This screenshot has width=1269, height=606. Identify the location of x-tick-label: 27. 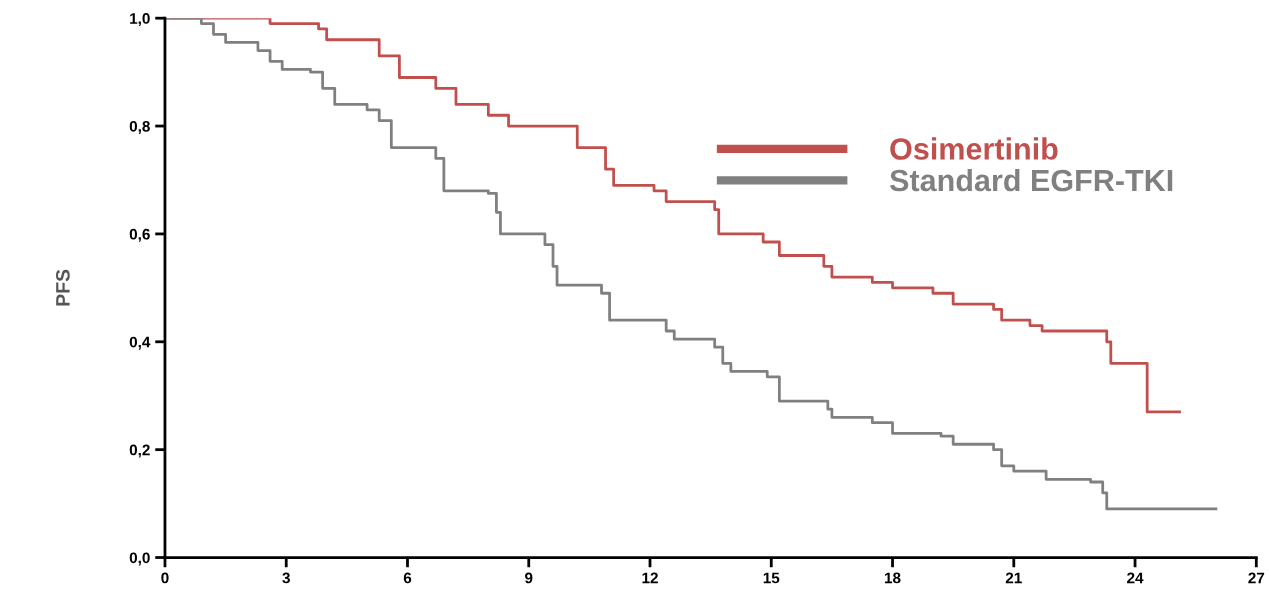
(1256, 578).